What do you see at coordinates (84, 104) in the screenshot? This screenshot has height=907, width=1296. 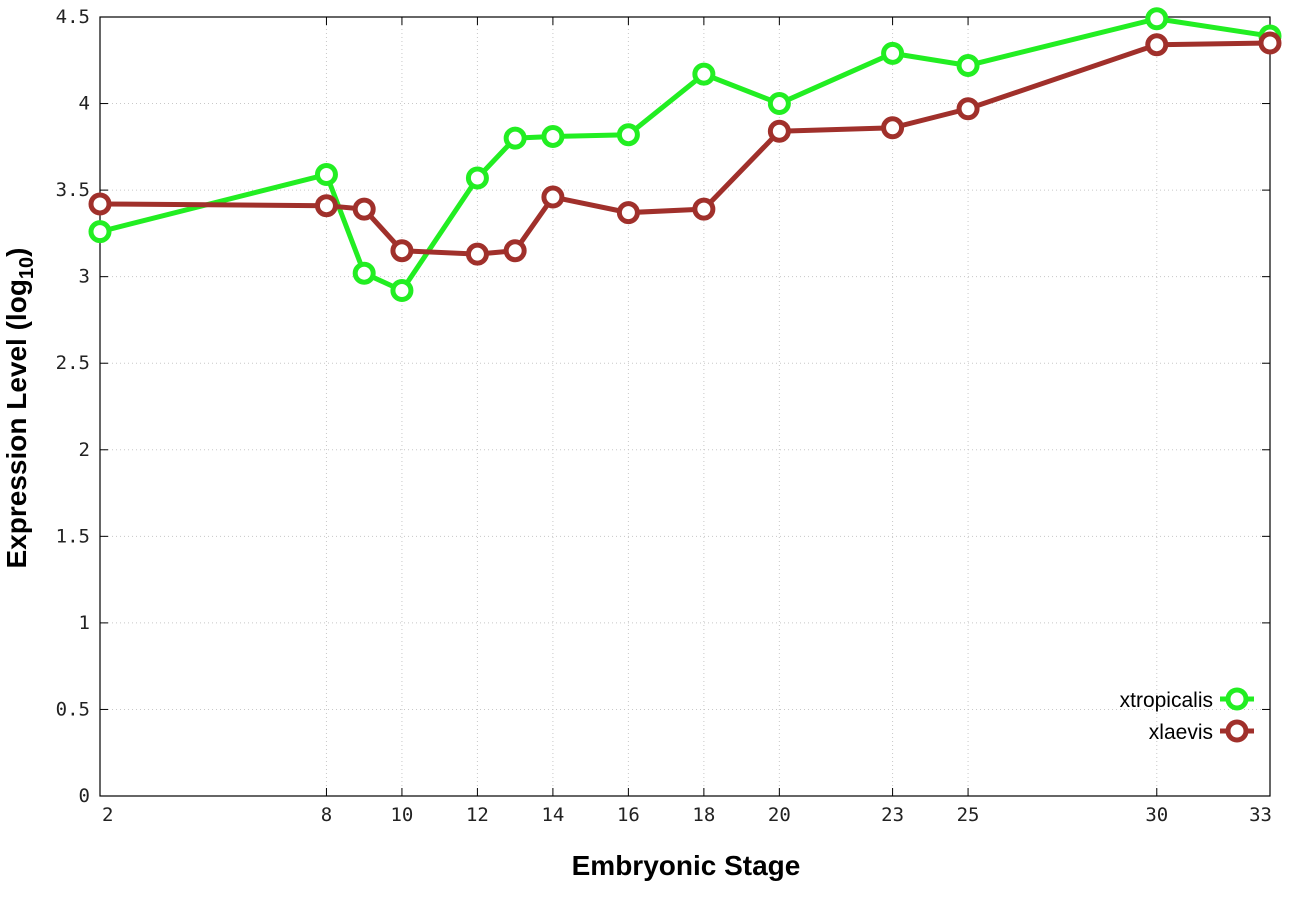 I see `y-tick-label: 4` at bounding box center [84, 104].